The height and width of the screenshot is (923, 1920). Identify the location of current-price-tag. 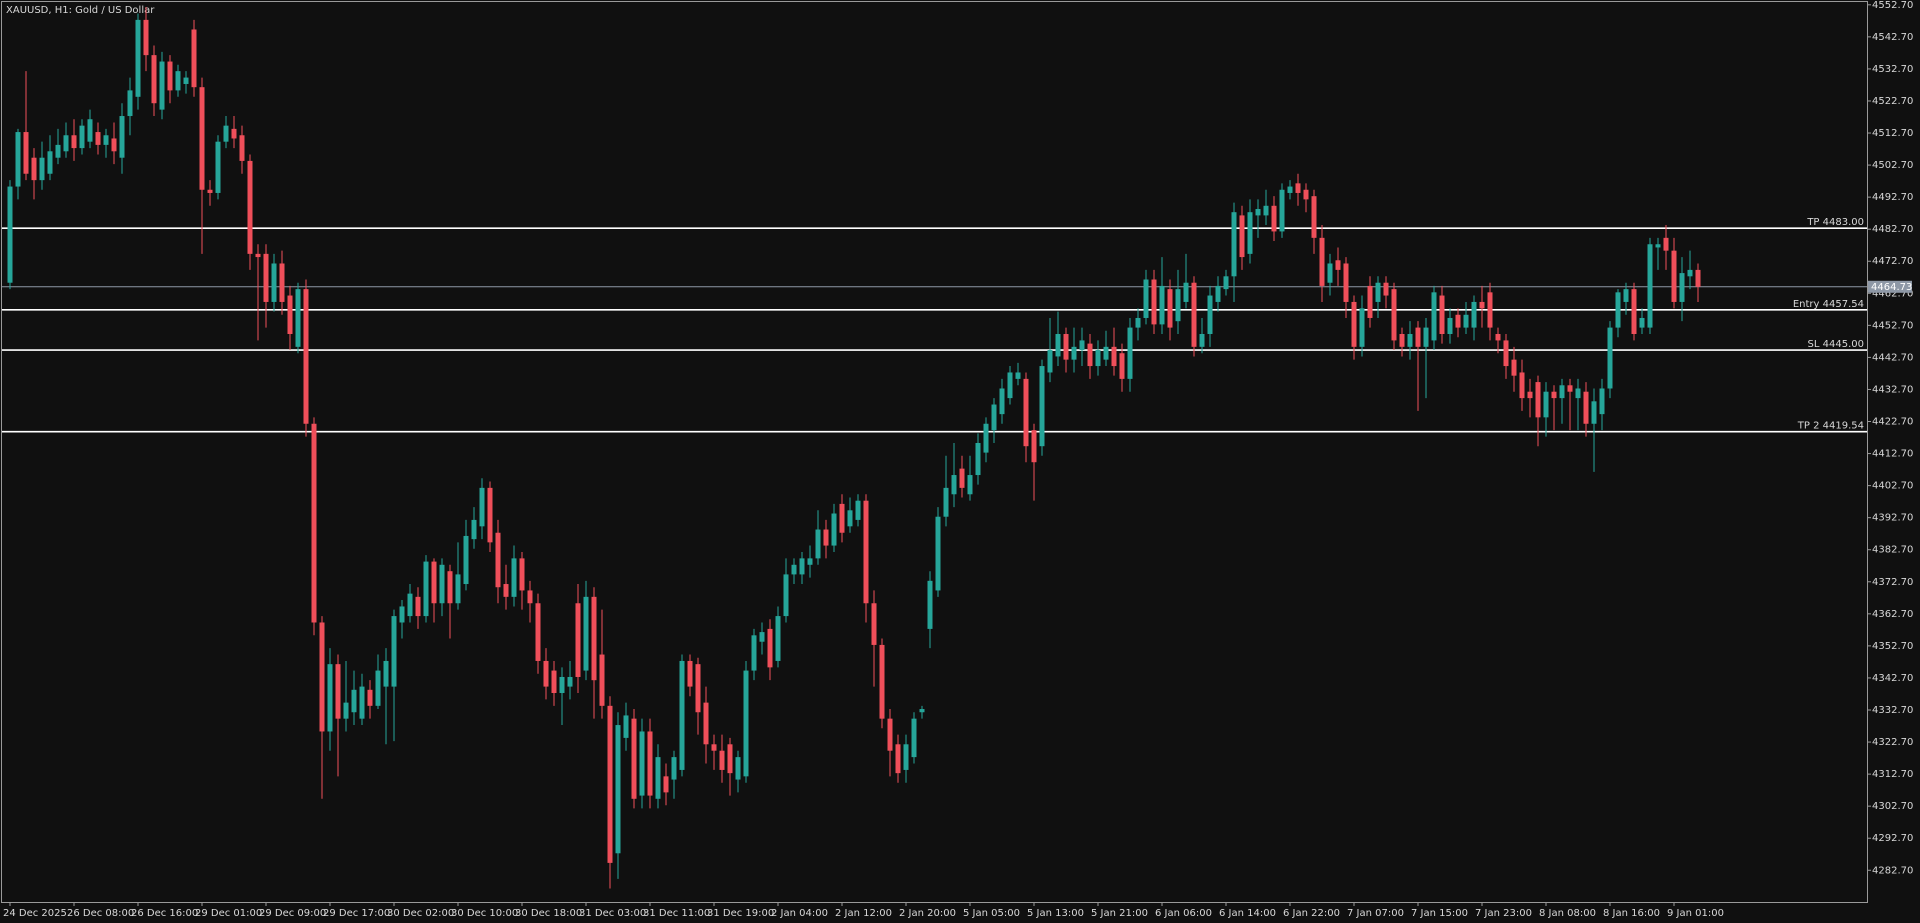
(1890, 286).